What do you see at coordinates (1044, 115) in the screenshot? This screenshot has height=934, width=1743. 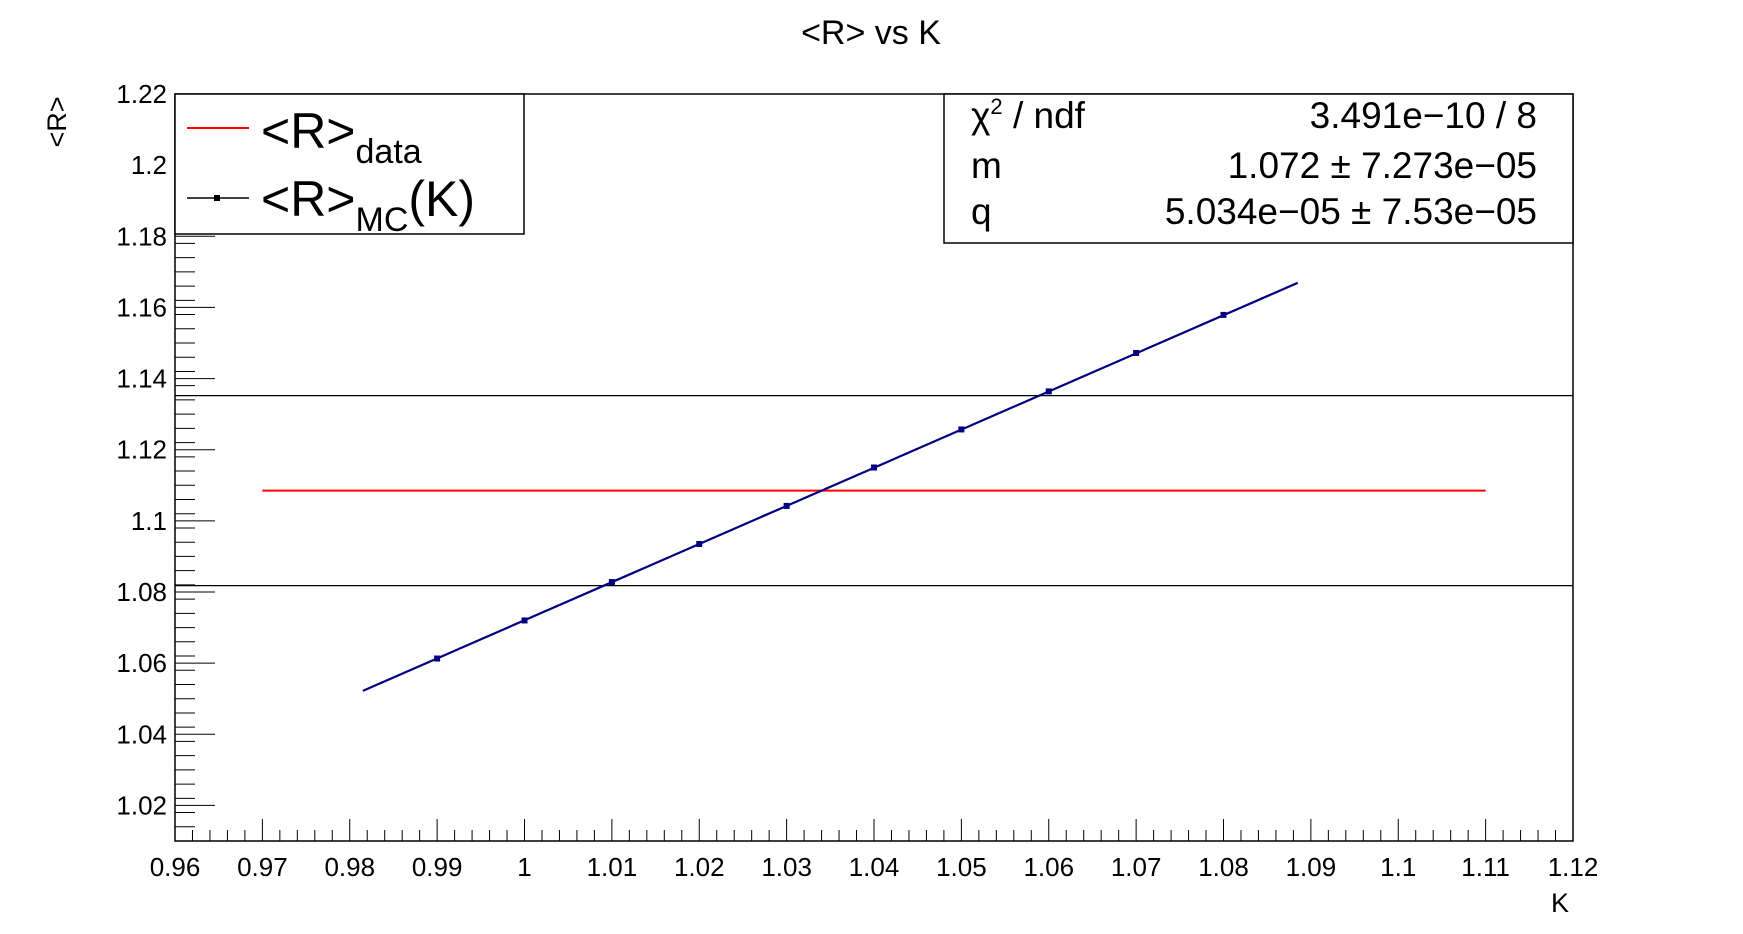 I see `stat-chi-rest: / ndf` at bounding box center [1044, 115].